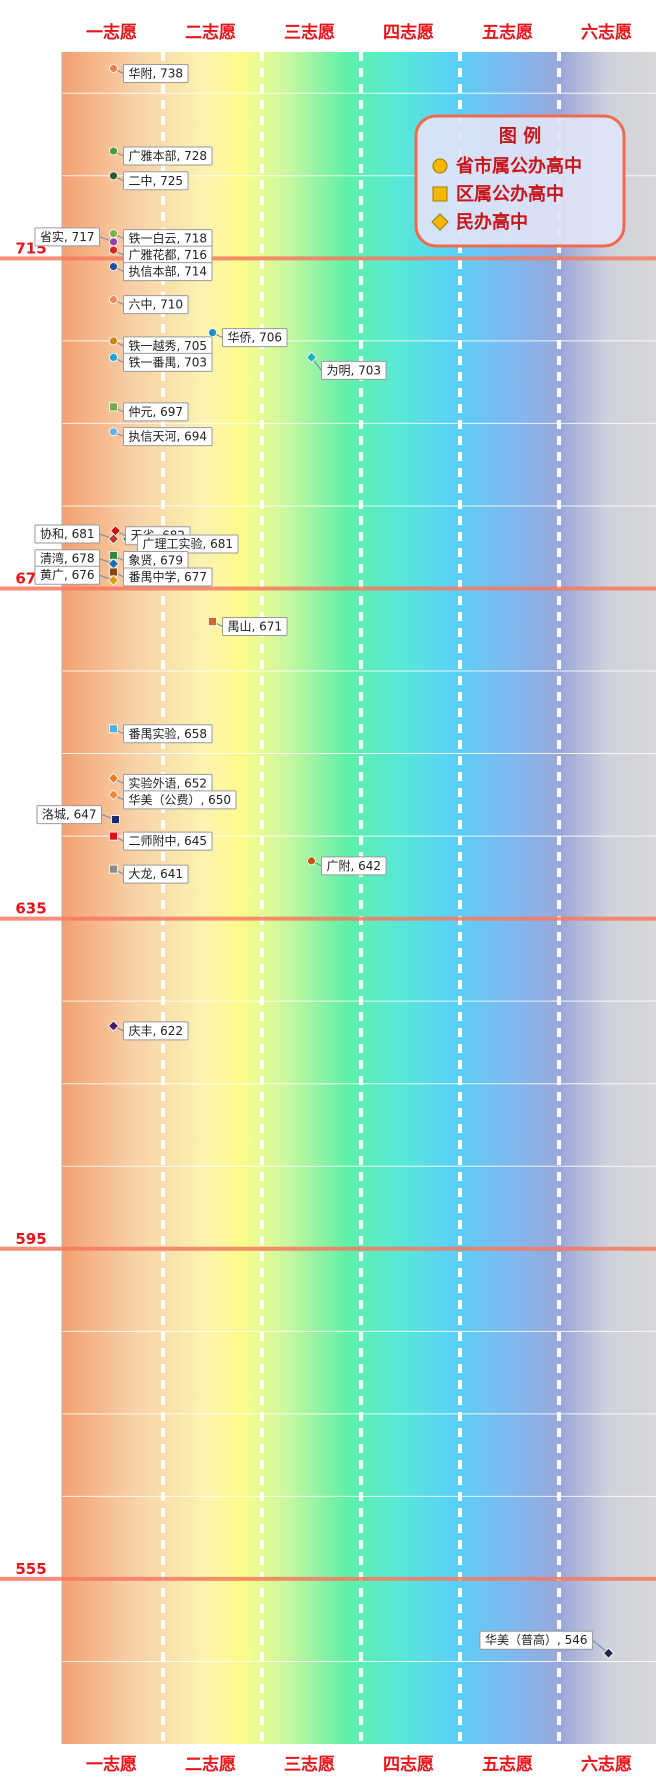  I want to click on label-box-广附, so click(354, 866).